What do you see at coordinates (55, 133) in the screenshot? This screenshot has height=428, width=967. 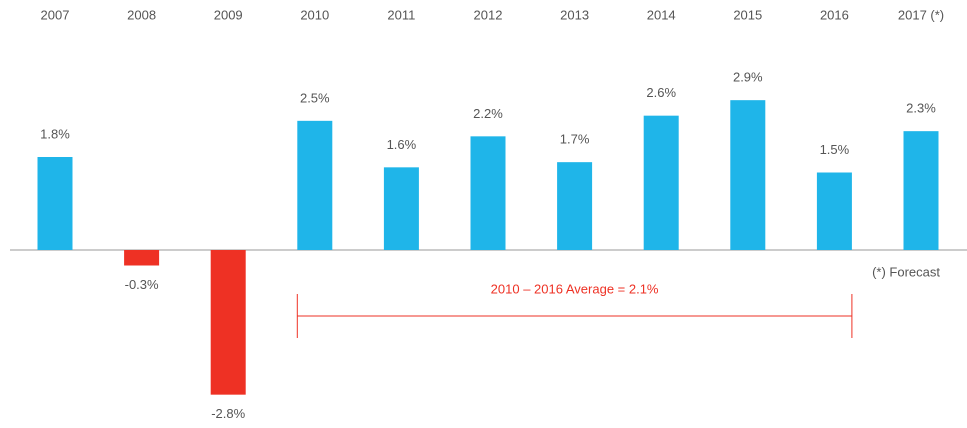 I see `value-label: 1.8%` at bounding box center [55, 133].